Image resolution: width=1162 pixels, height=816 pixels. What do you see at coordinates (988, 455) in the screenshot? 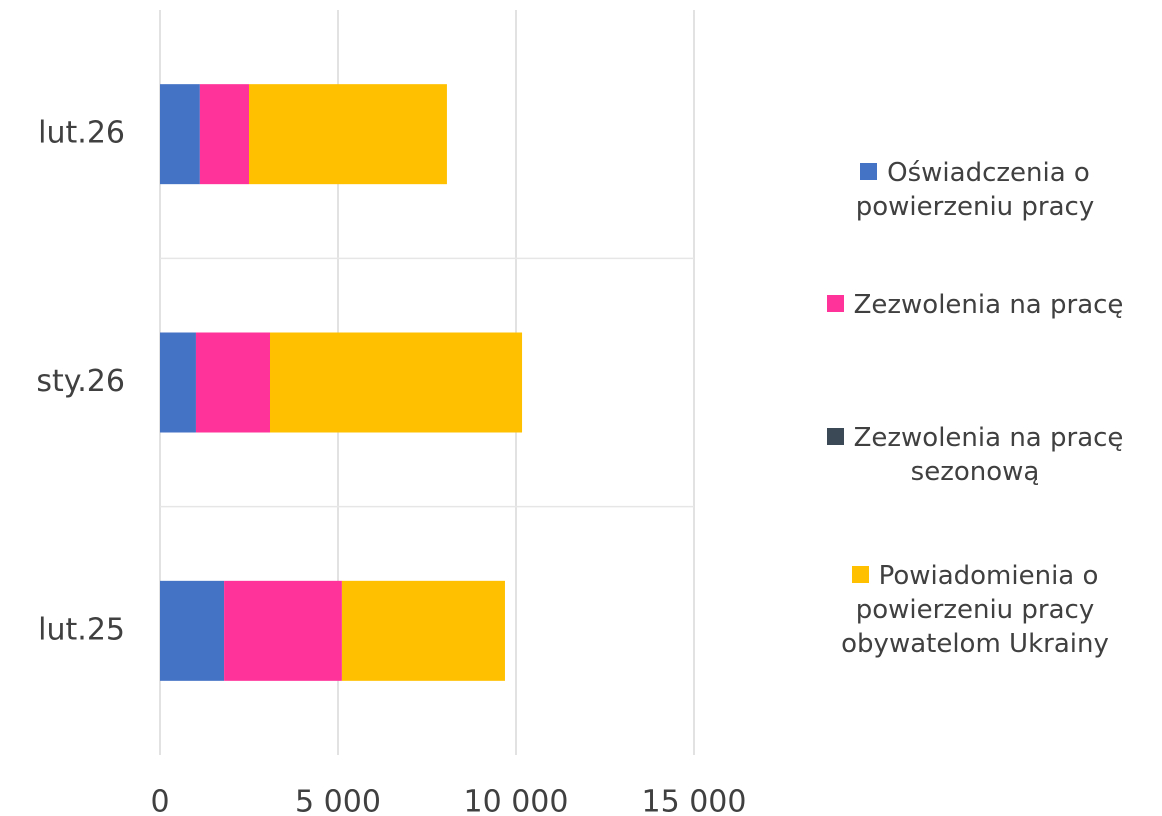
I see `legend-label: Zezwolenia na pracę sezonową` at bounding box center [988, 455].